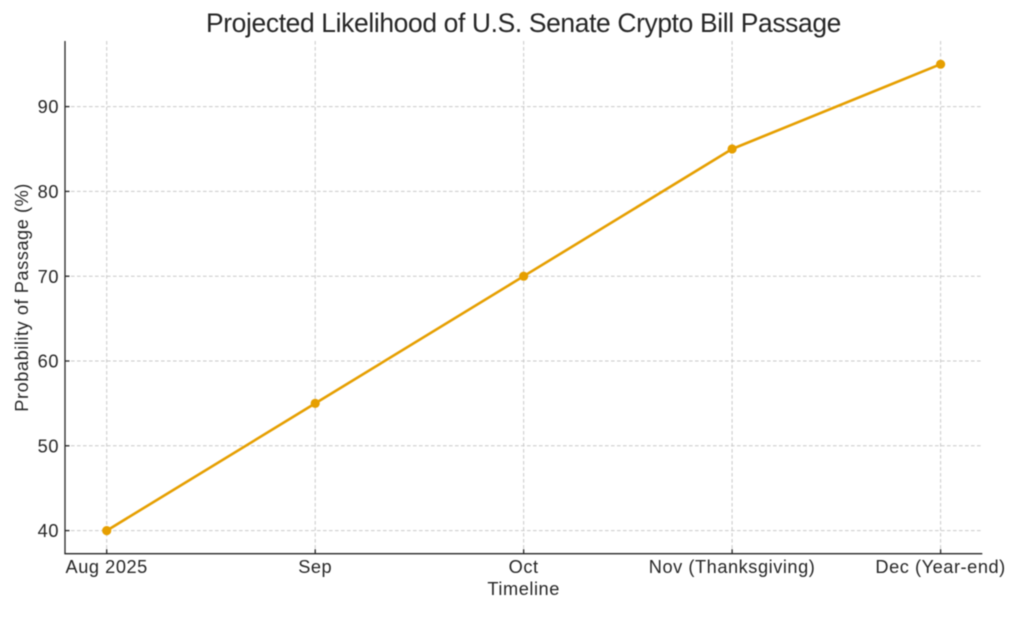 The height and width of the screenshot is (619, 1024). I want to click on svg-text: 60, so click(48, 362).